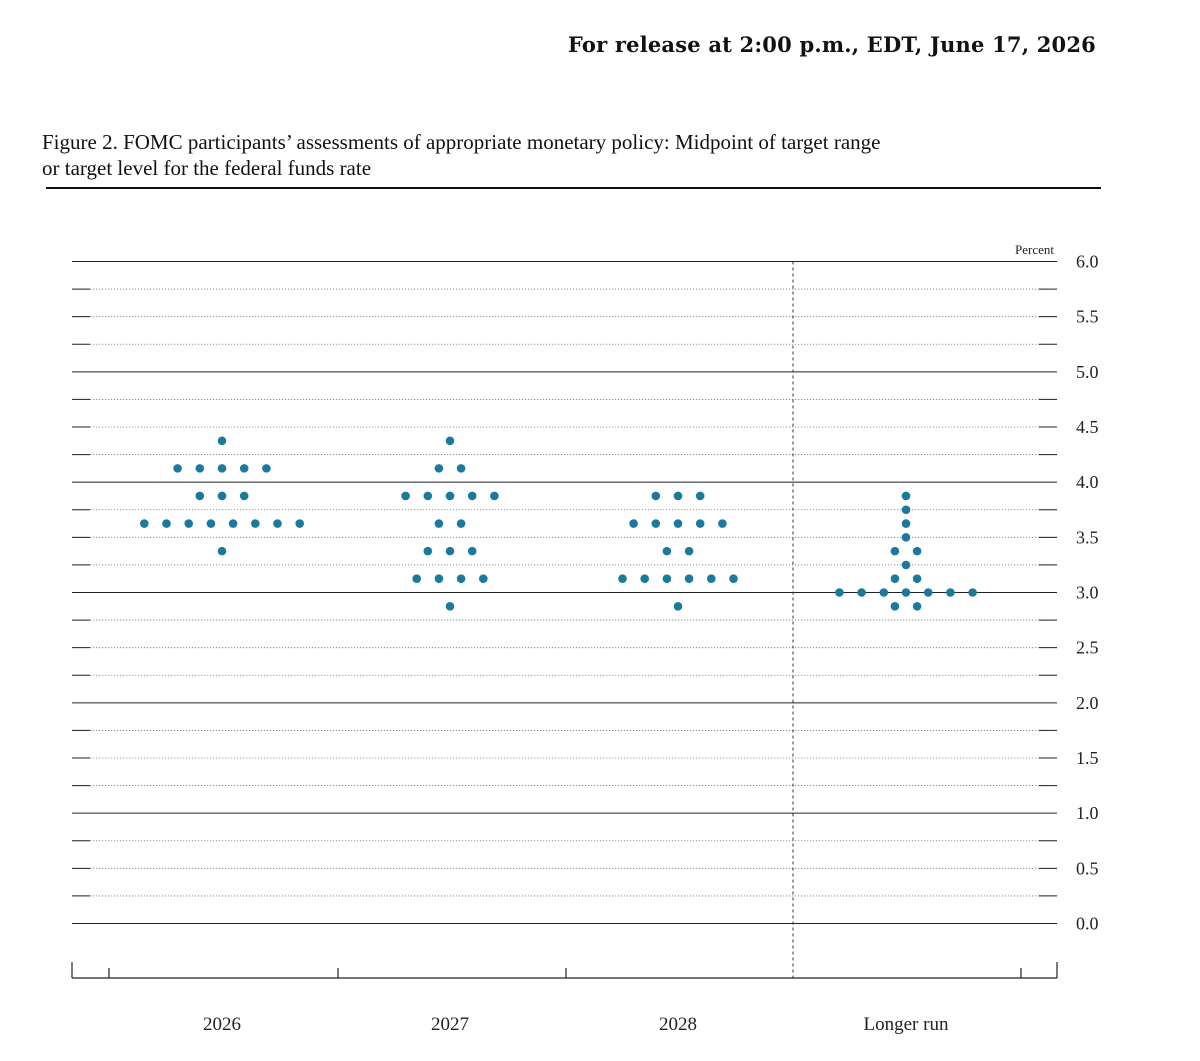 The width and height of the screenshot is (1200, 1061). I want to click on y-tick-label: 0.5, so click(1087, 868).